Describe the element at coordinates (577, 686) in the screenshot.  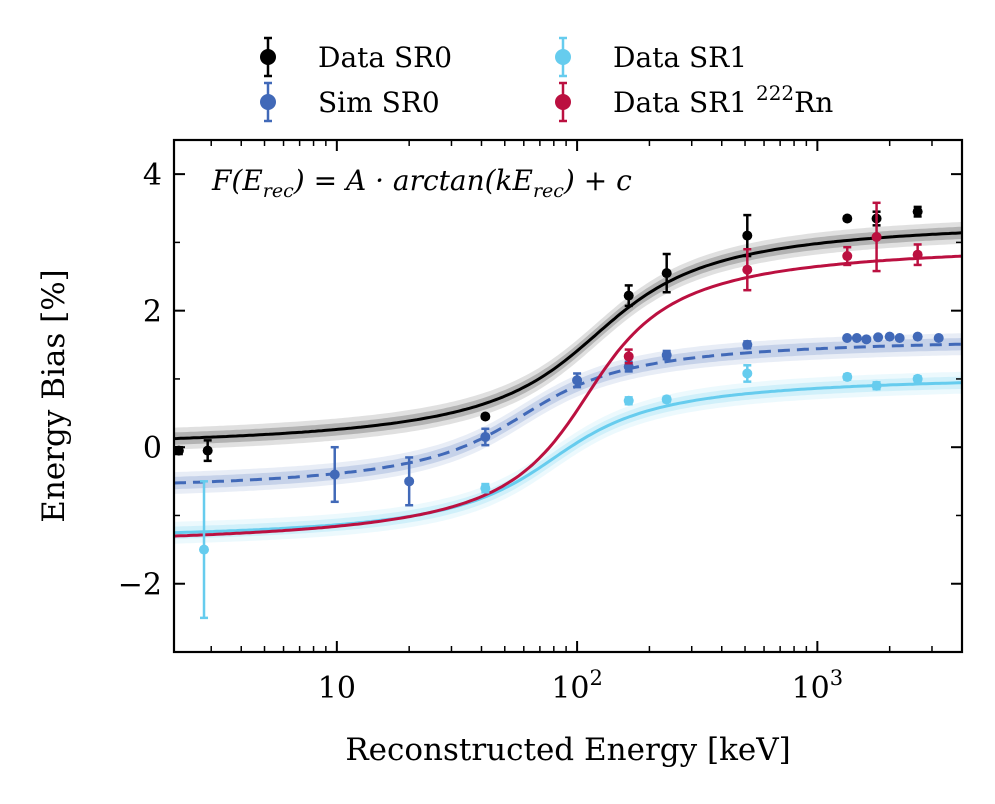
I see `x-tick-label: 10²` at that location.